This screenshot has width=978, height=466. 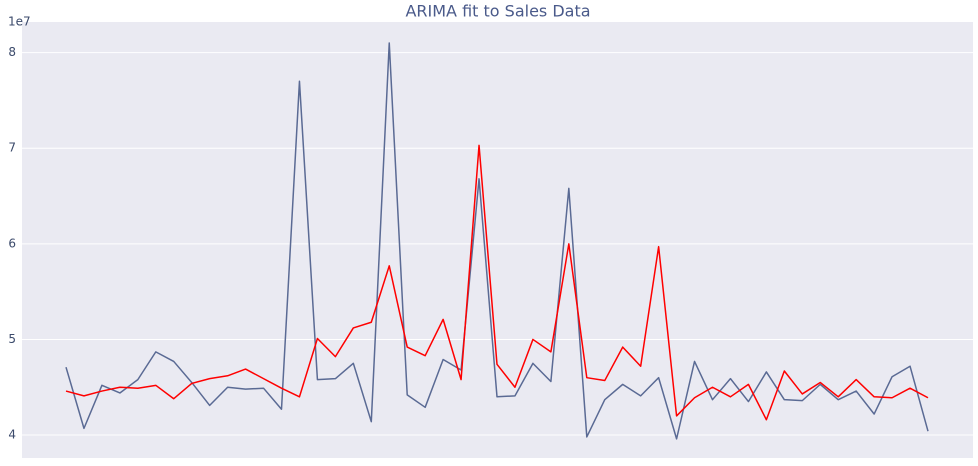 I want to click on y-tick-label: 7, so click(x=12, y=148).